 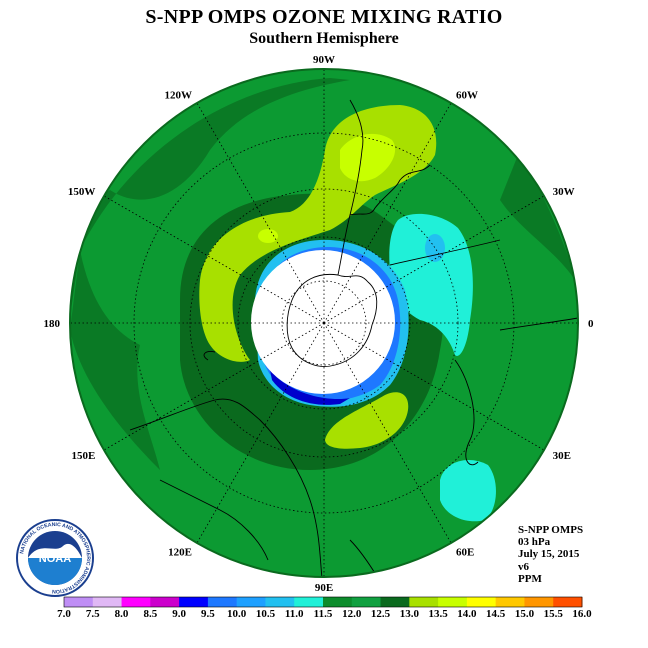 I want to click on colorbar-label: 12.5, so click(x=381, y=614).